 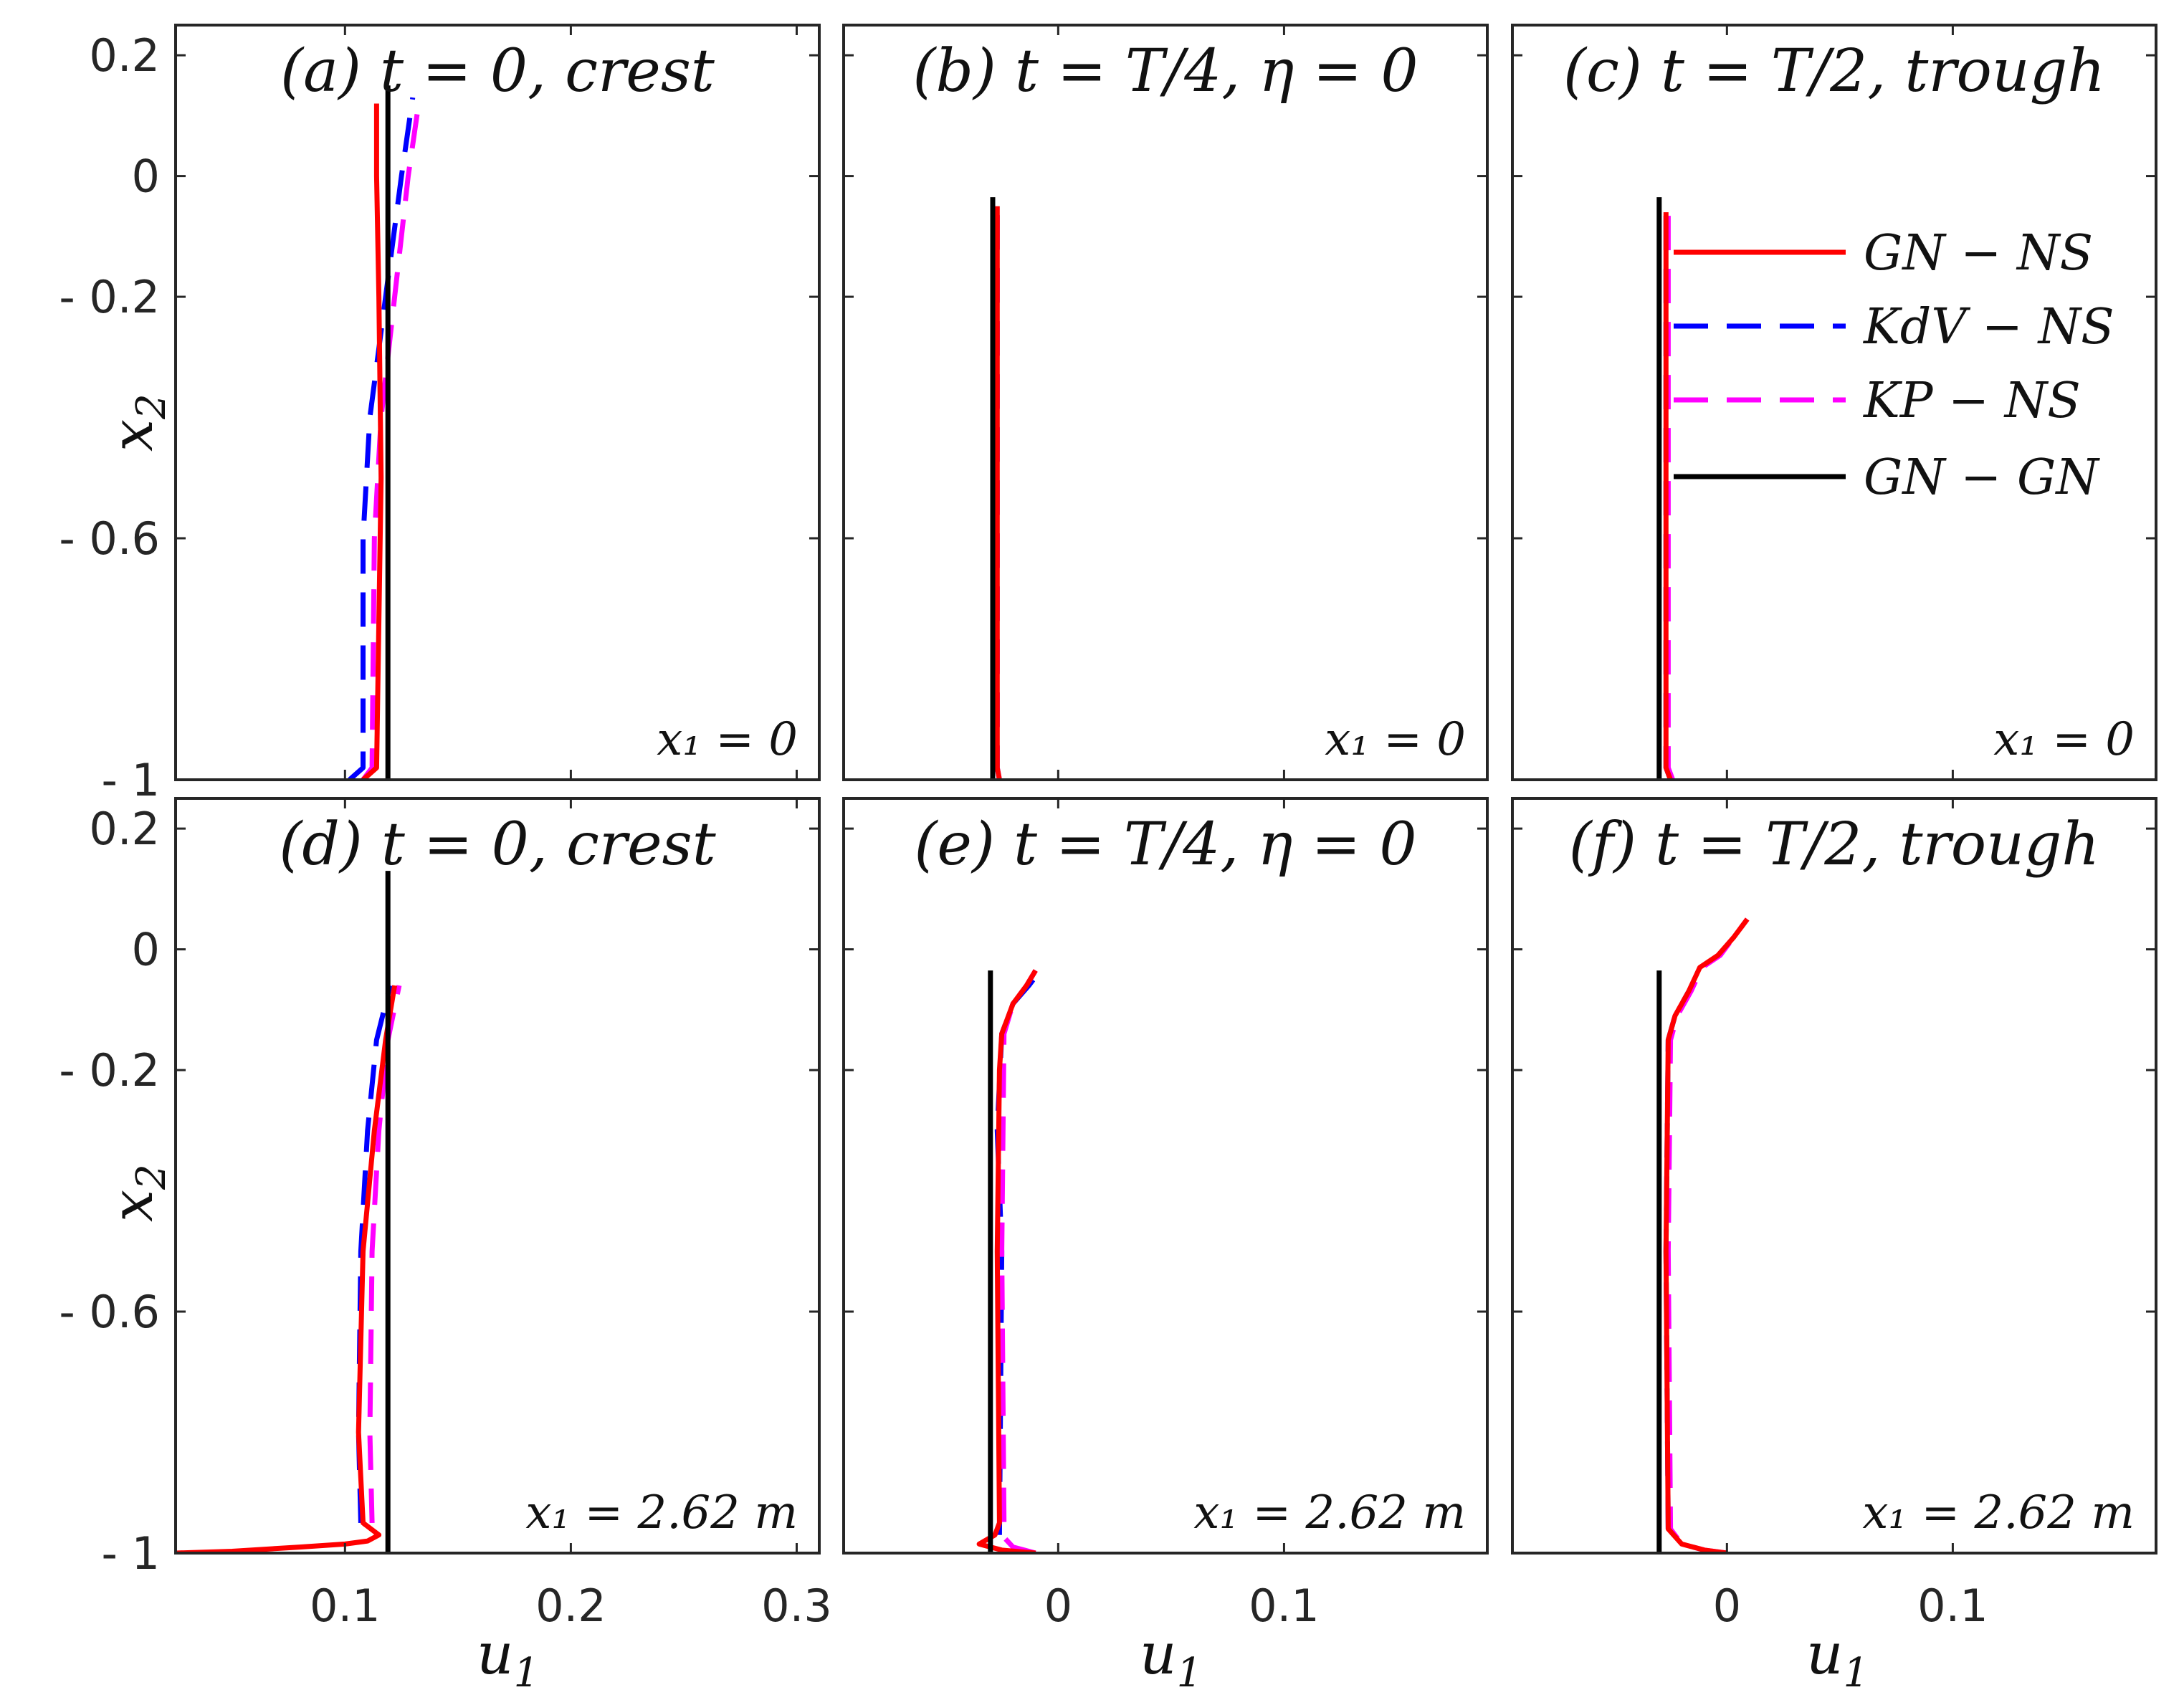 I want to click on panel-e: 0 0.1 (e) t = T/4, η = 0 x₁ = 2.62 m, so click(x=1165, y=1214).